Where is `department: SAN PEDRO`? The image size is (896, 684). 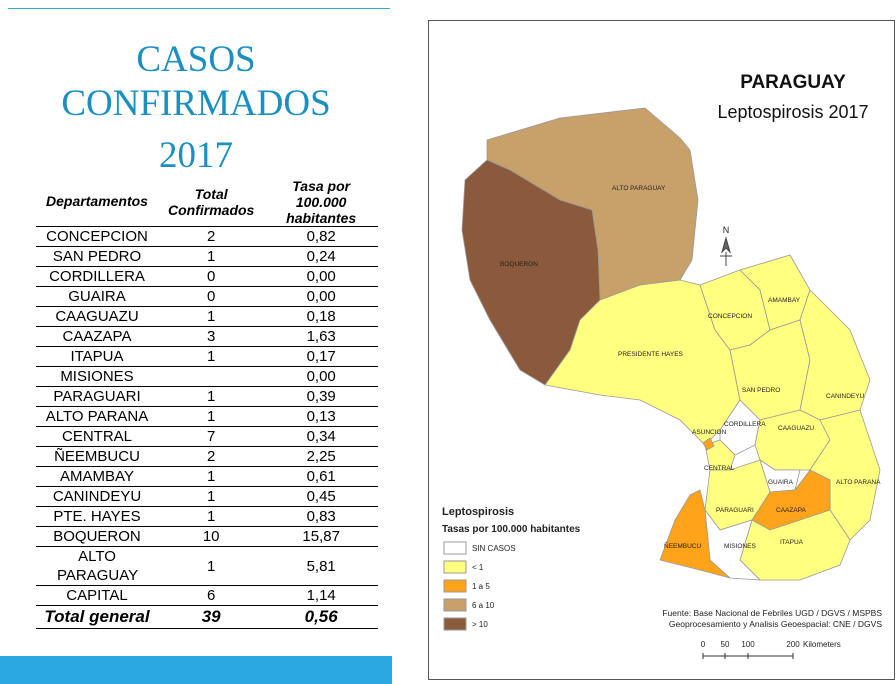
department: SAN PEDRO is located at coordinates (97, 256).